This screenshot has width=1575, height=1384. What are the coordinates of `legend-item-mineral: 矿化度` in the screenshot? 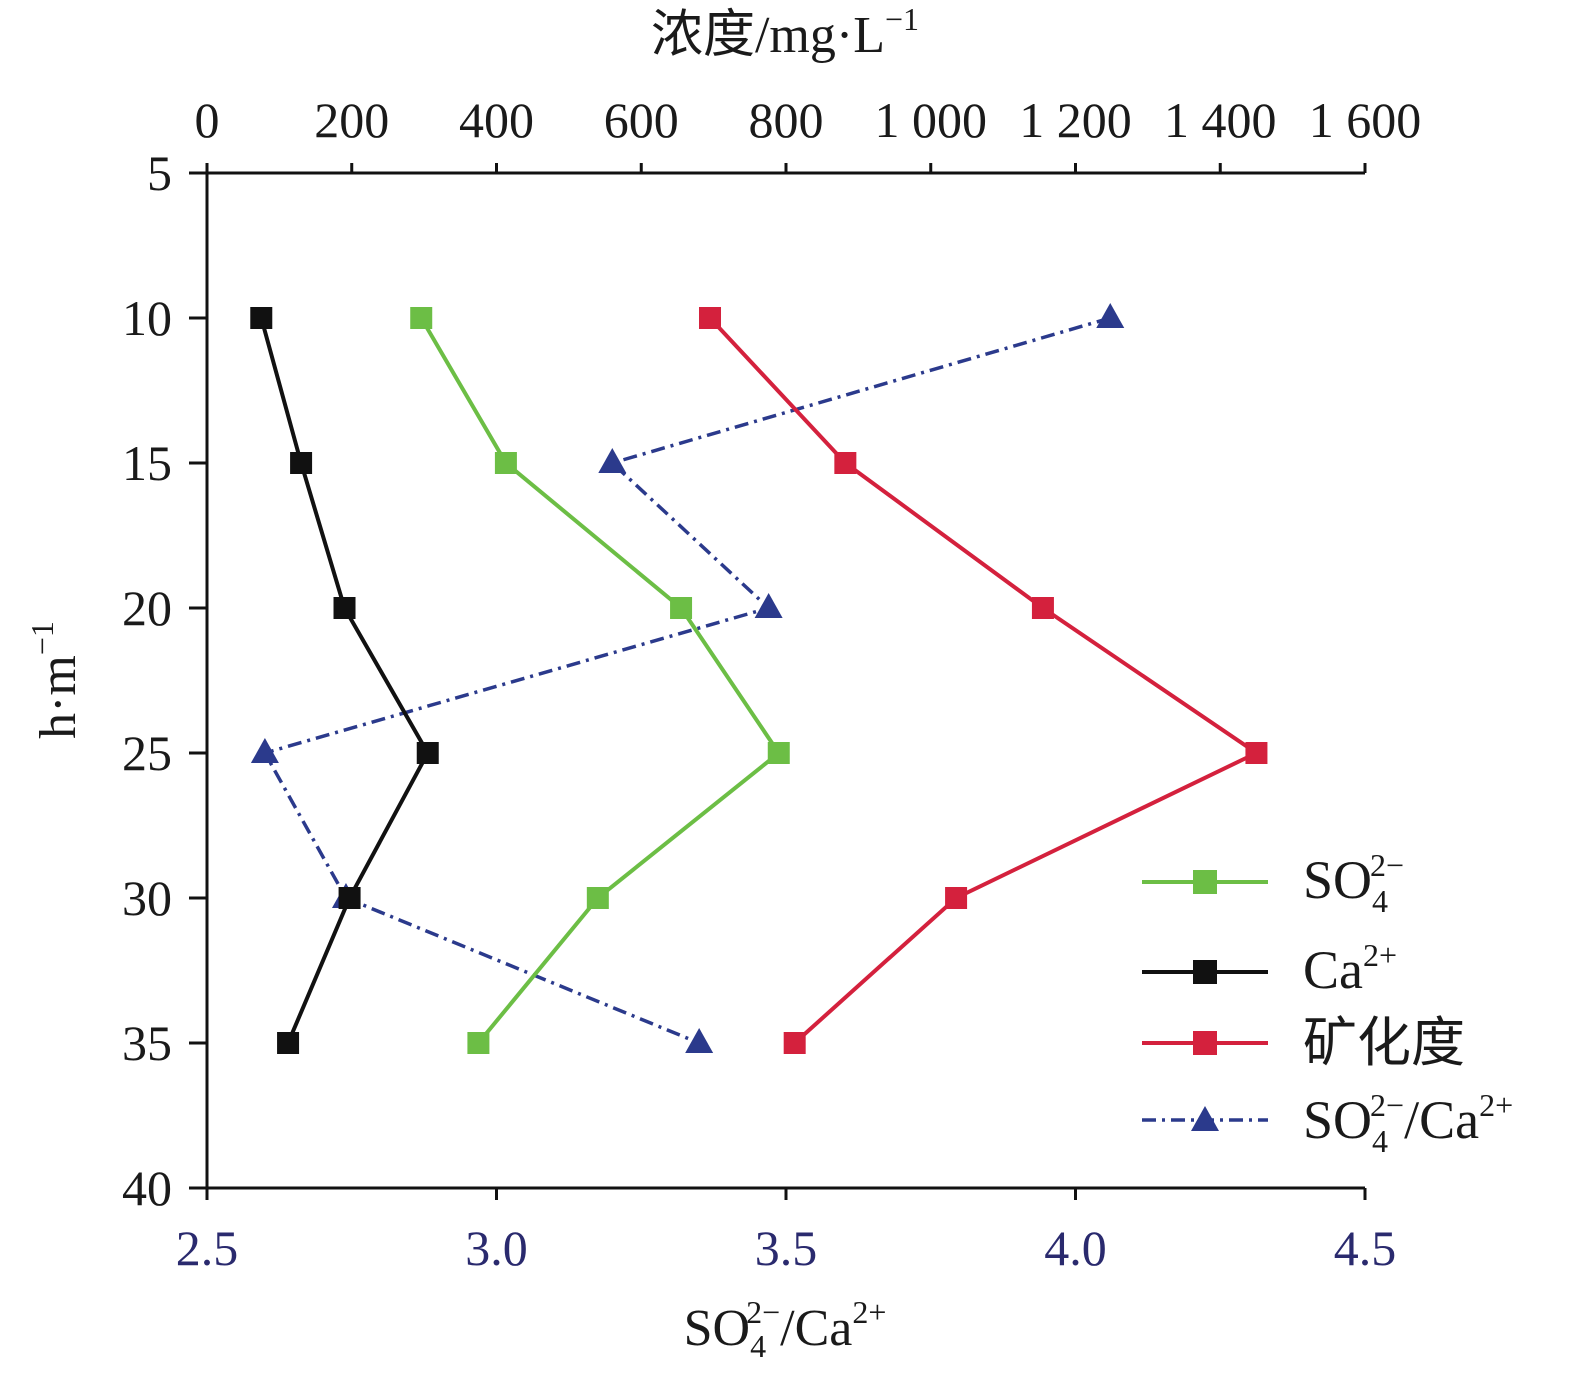 It's located at (1303, 1043).